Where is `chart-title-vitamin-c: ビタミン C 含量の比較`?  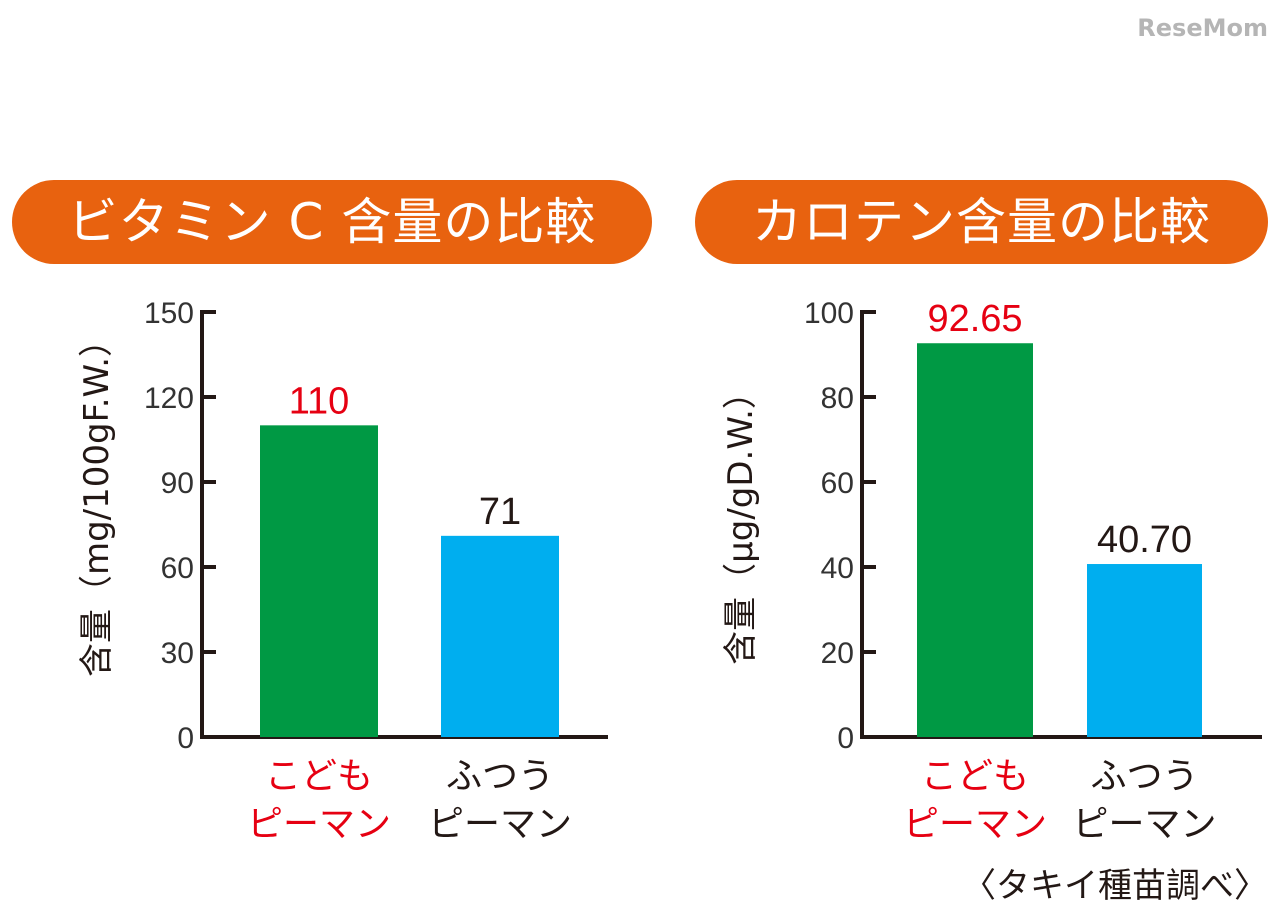
chart-title-vitamin-c: ビタミン C 含量の比較 is located at coordinates (332, 222).